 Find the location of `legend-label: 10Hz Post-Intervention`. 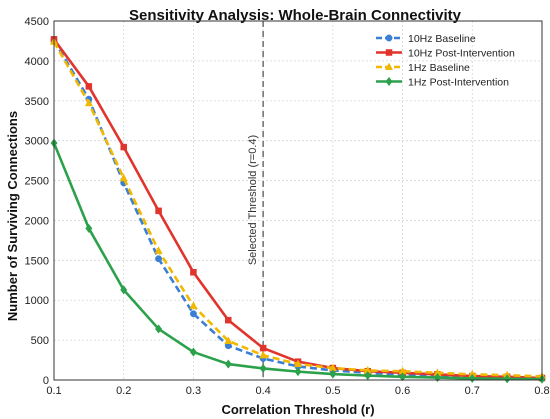

legend-label: 10Hz Post-Intervention is located at coordinates (461, 54).